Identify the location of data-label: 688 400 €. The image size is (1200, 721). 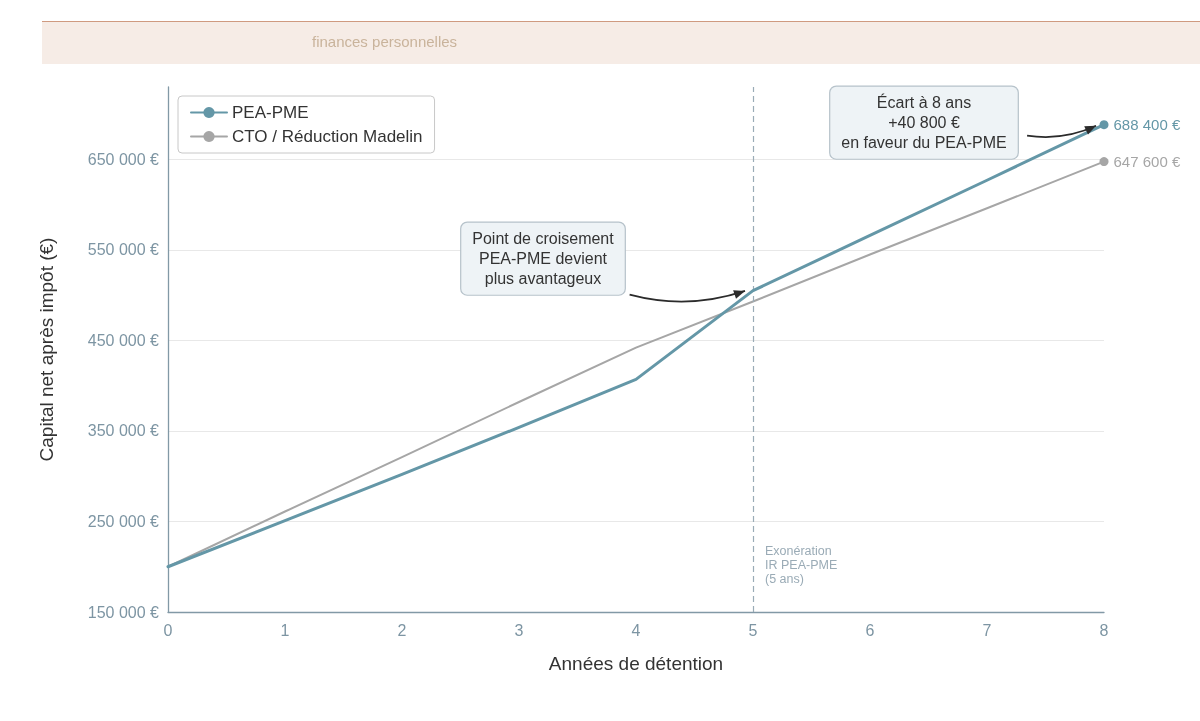
(1147, 125).